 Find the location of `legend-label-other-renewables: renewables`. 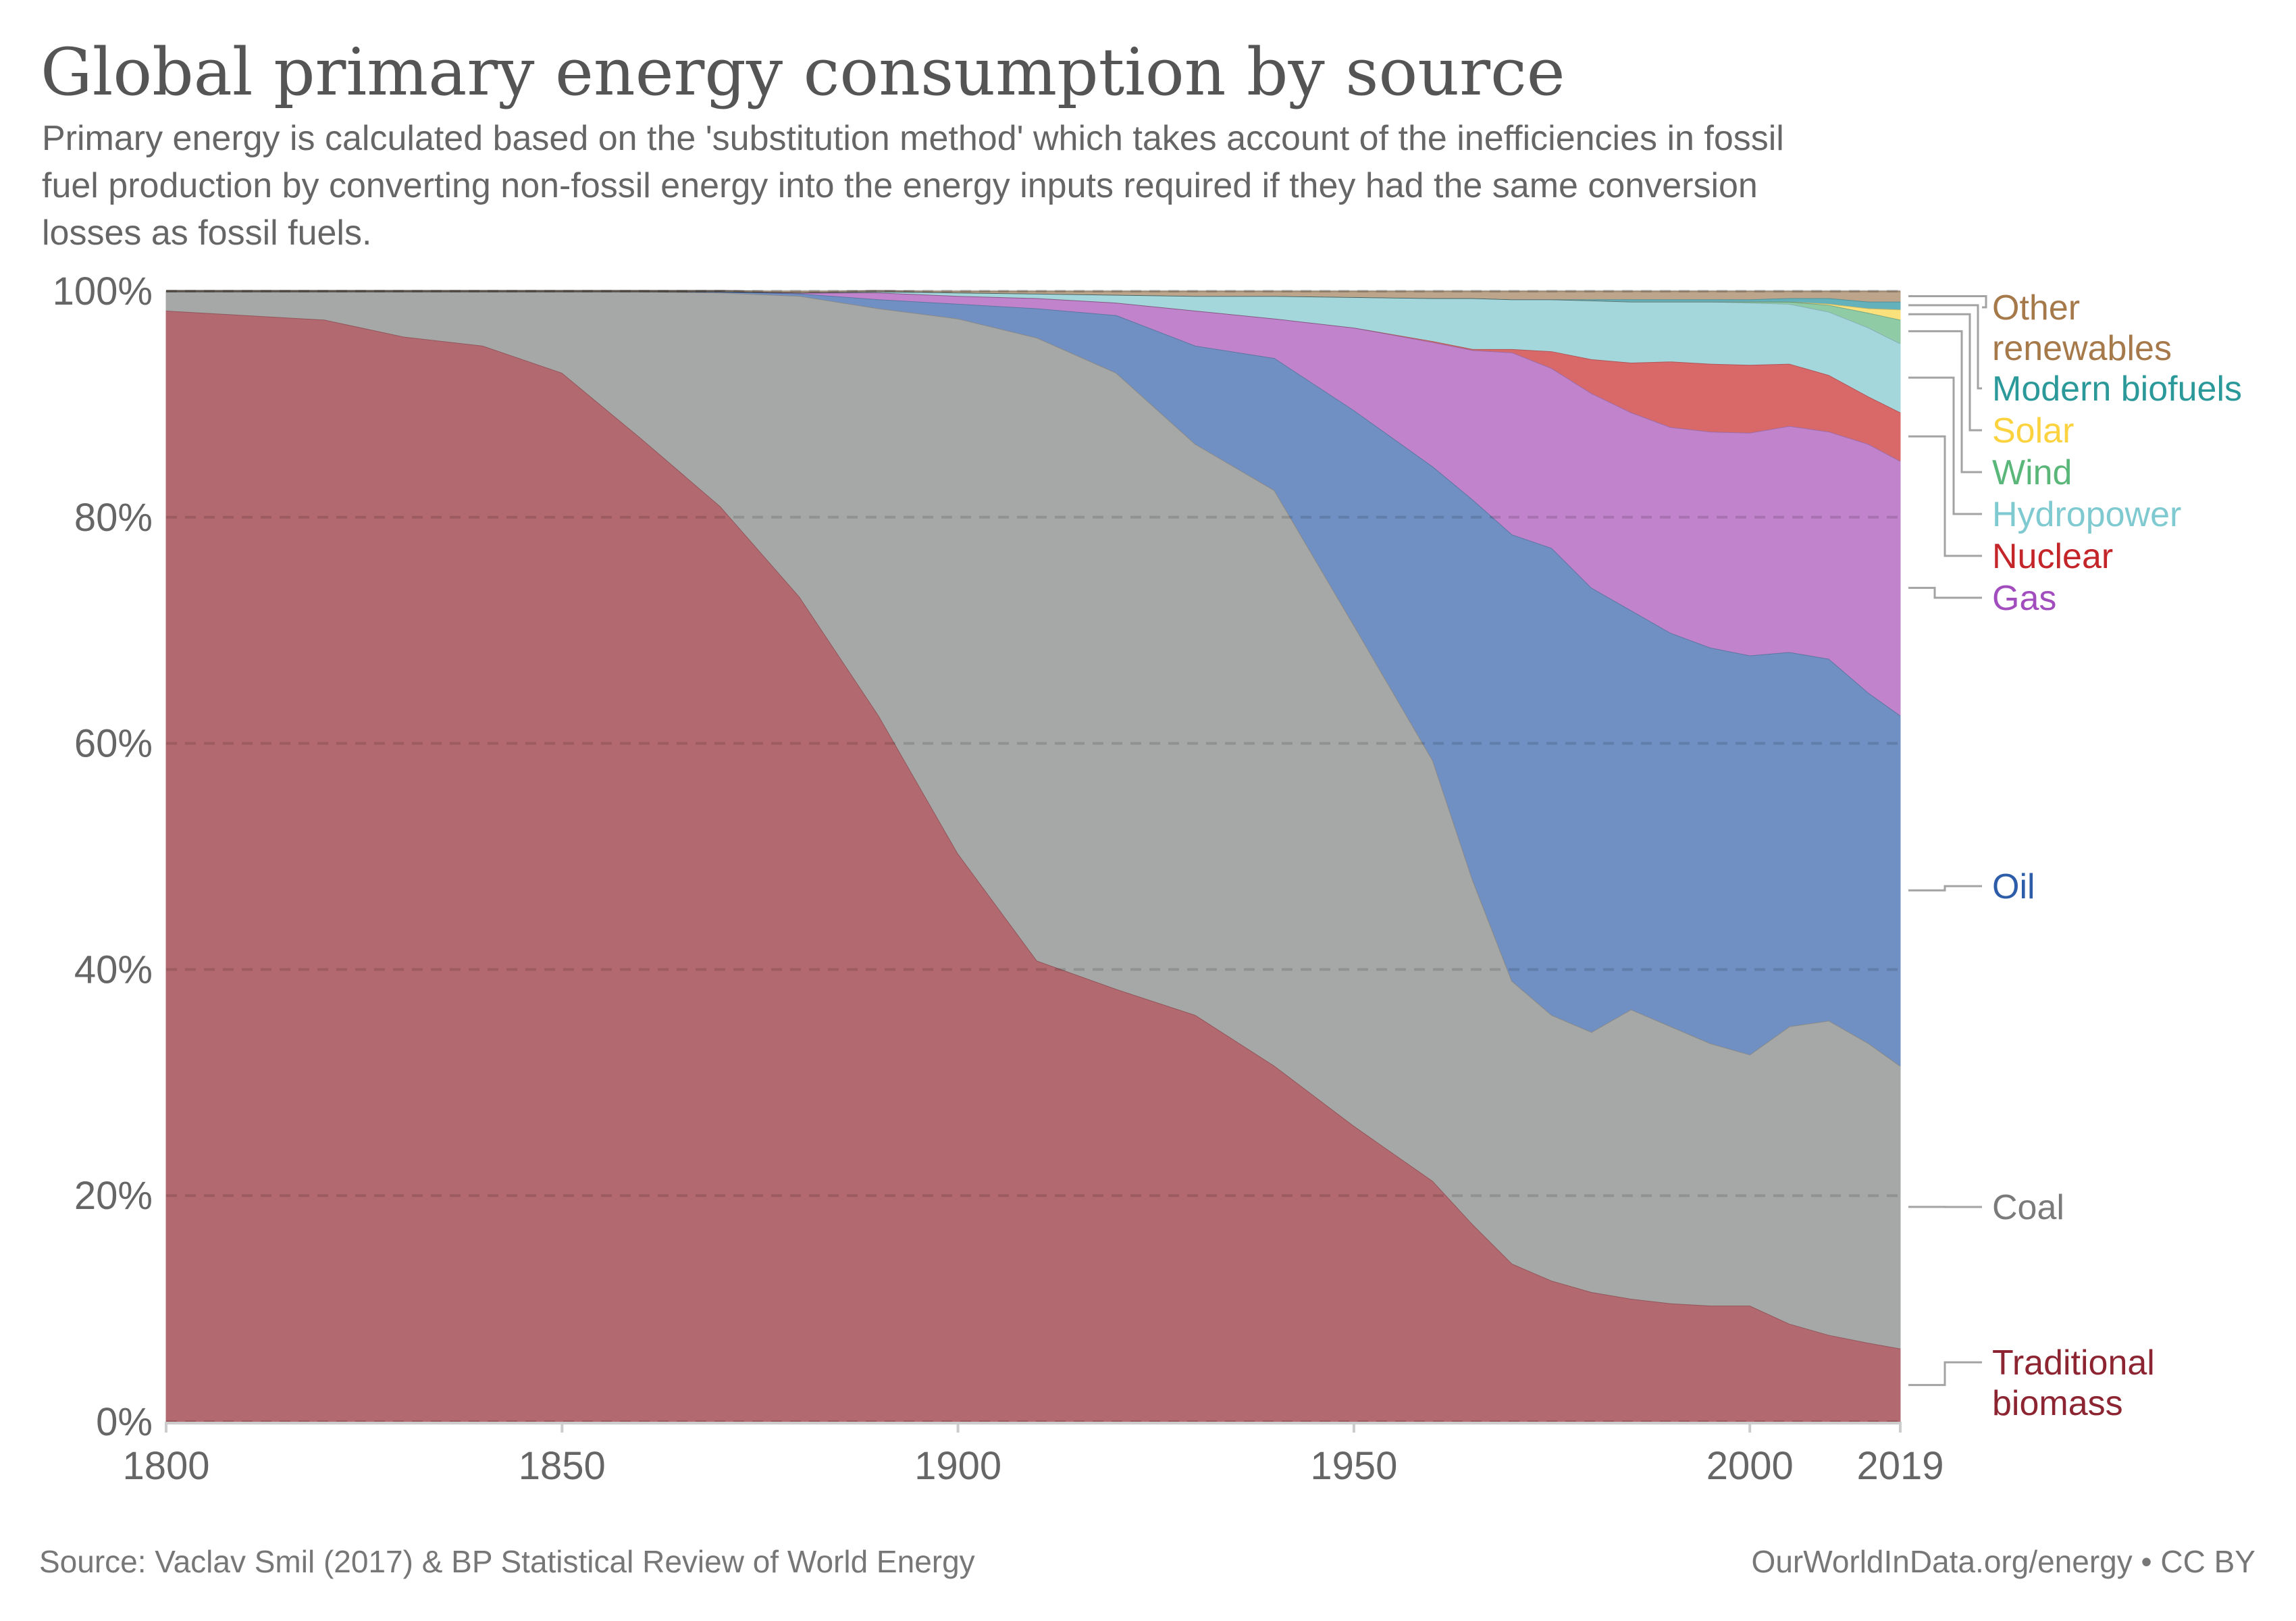

legend-label-other-renewables: renewables is located at coordinates (2082, 348).